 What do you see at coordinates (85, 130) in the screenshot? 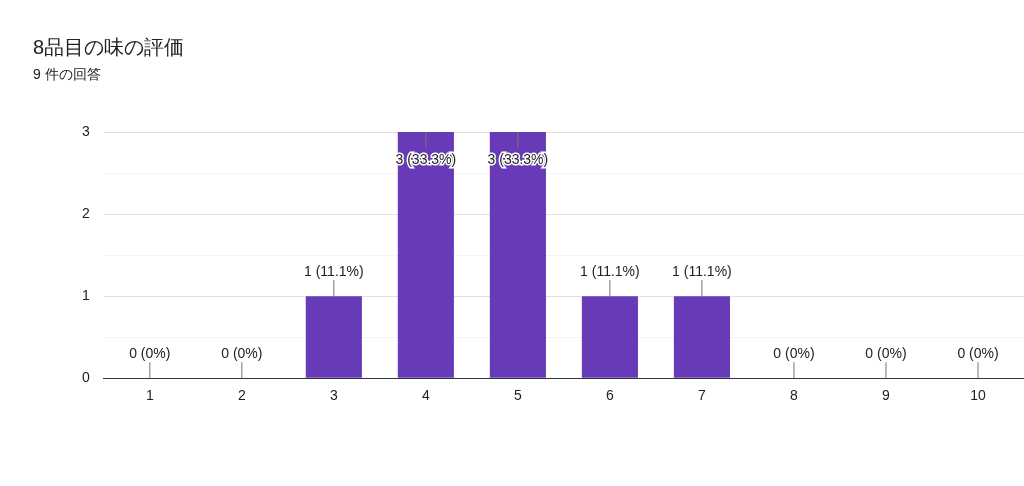
I see `y-tick-label: 3` at bounding box center [85, 130].